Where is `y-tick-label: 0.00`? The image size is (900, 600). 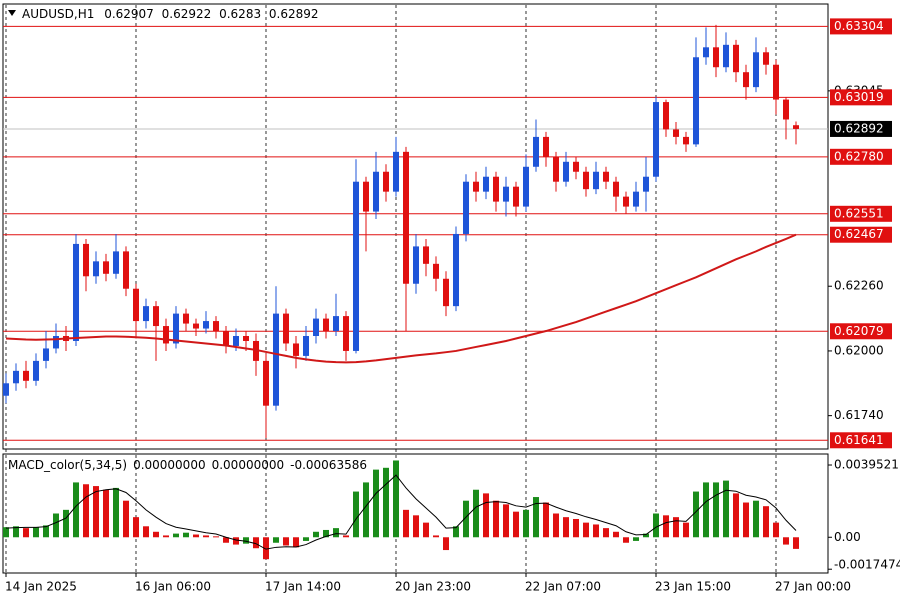
y-tick-label: 0.00 is located at coordinates (847, 537).